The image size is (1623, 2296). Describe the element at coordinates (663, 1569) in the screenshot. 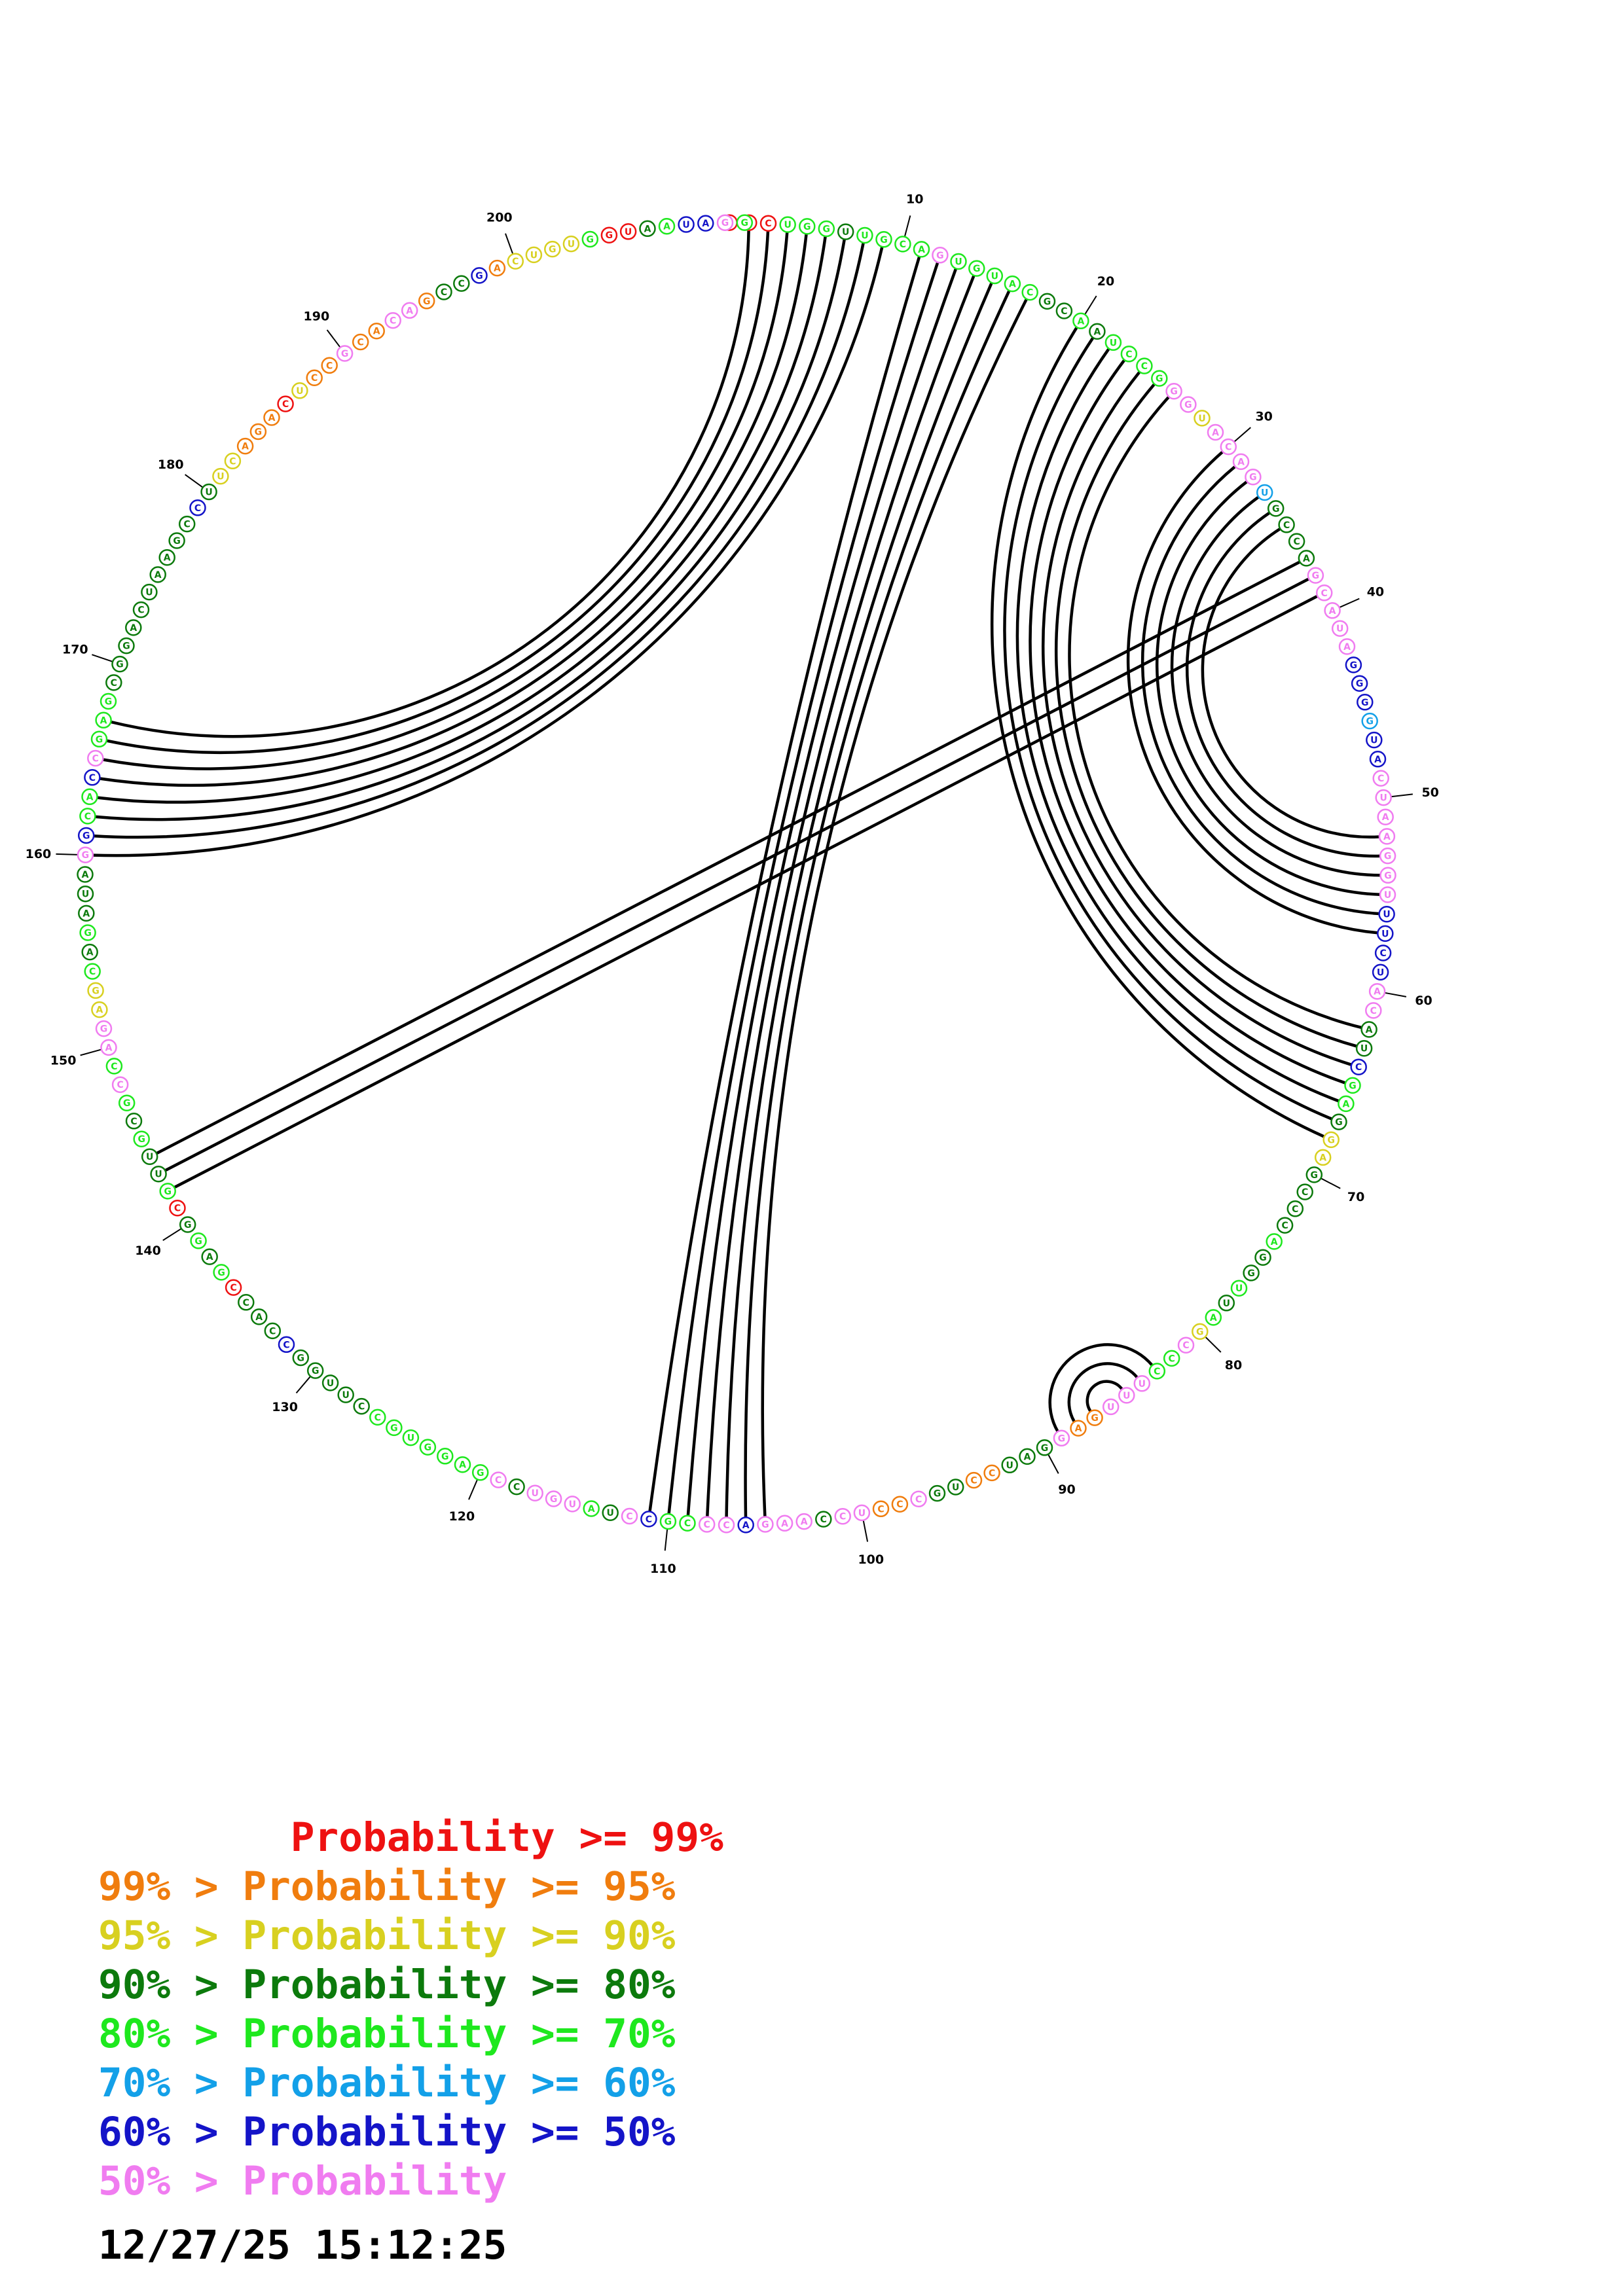

I see `position-label: 110` at that location.